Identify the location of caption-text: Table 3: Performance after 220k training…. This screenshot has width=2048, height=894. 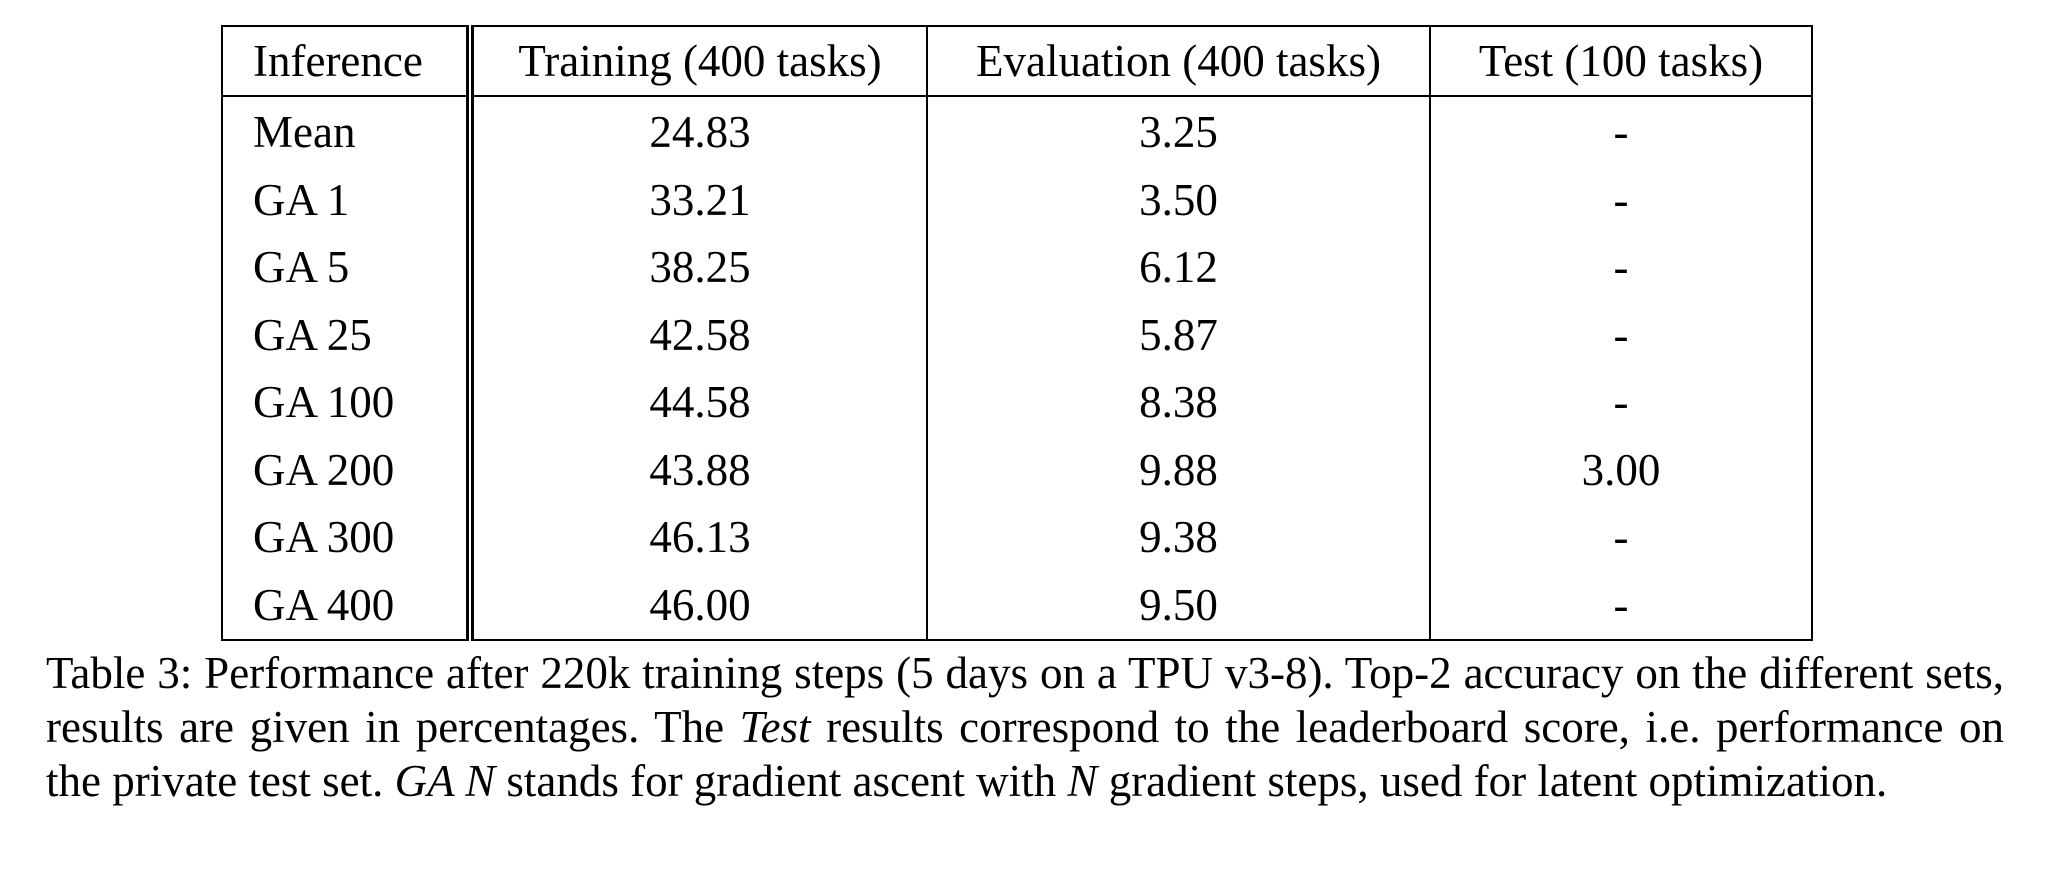
(1025, 700).